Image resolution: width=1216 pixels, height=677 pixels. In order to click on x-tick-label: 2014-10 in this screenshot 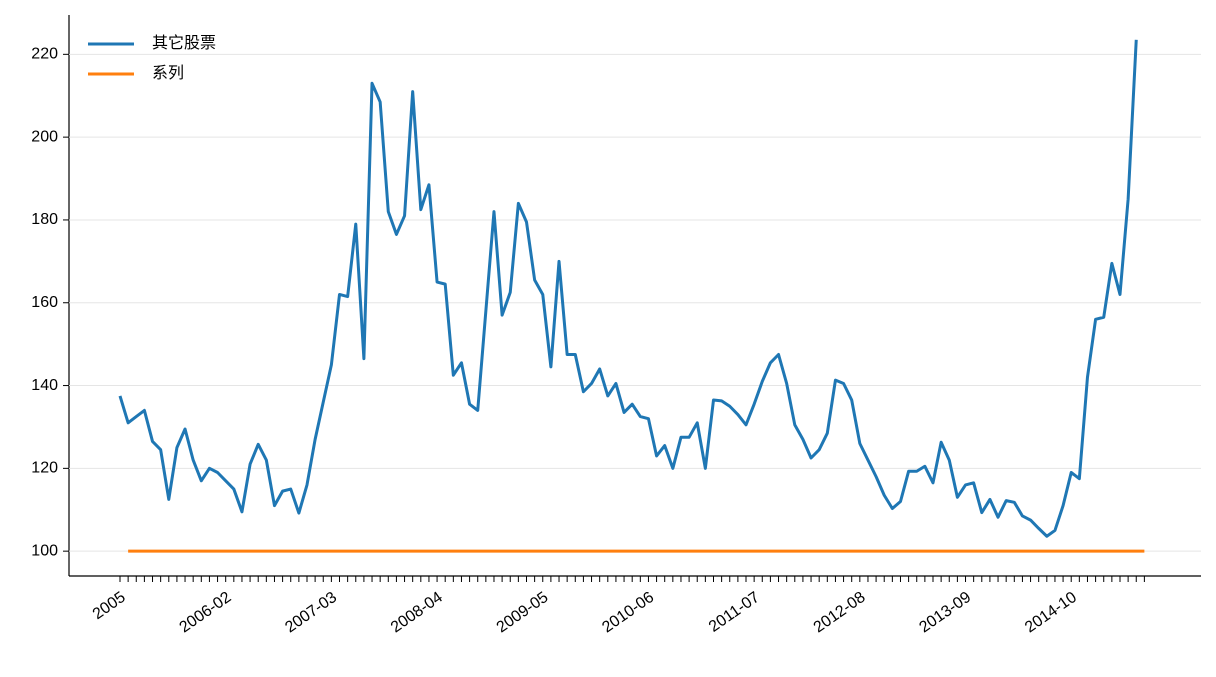, I will do `click(1051, 613)`.